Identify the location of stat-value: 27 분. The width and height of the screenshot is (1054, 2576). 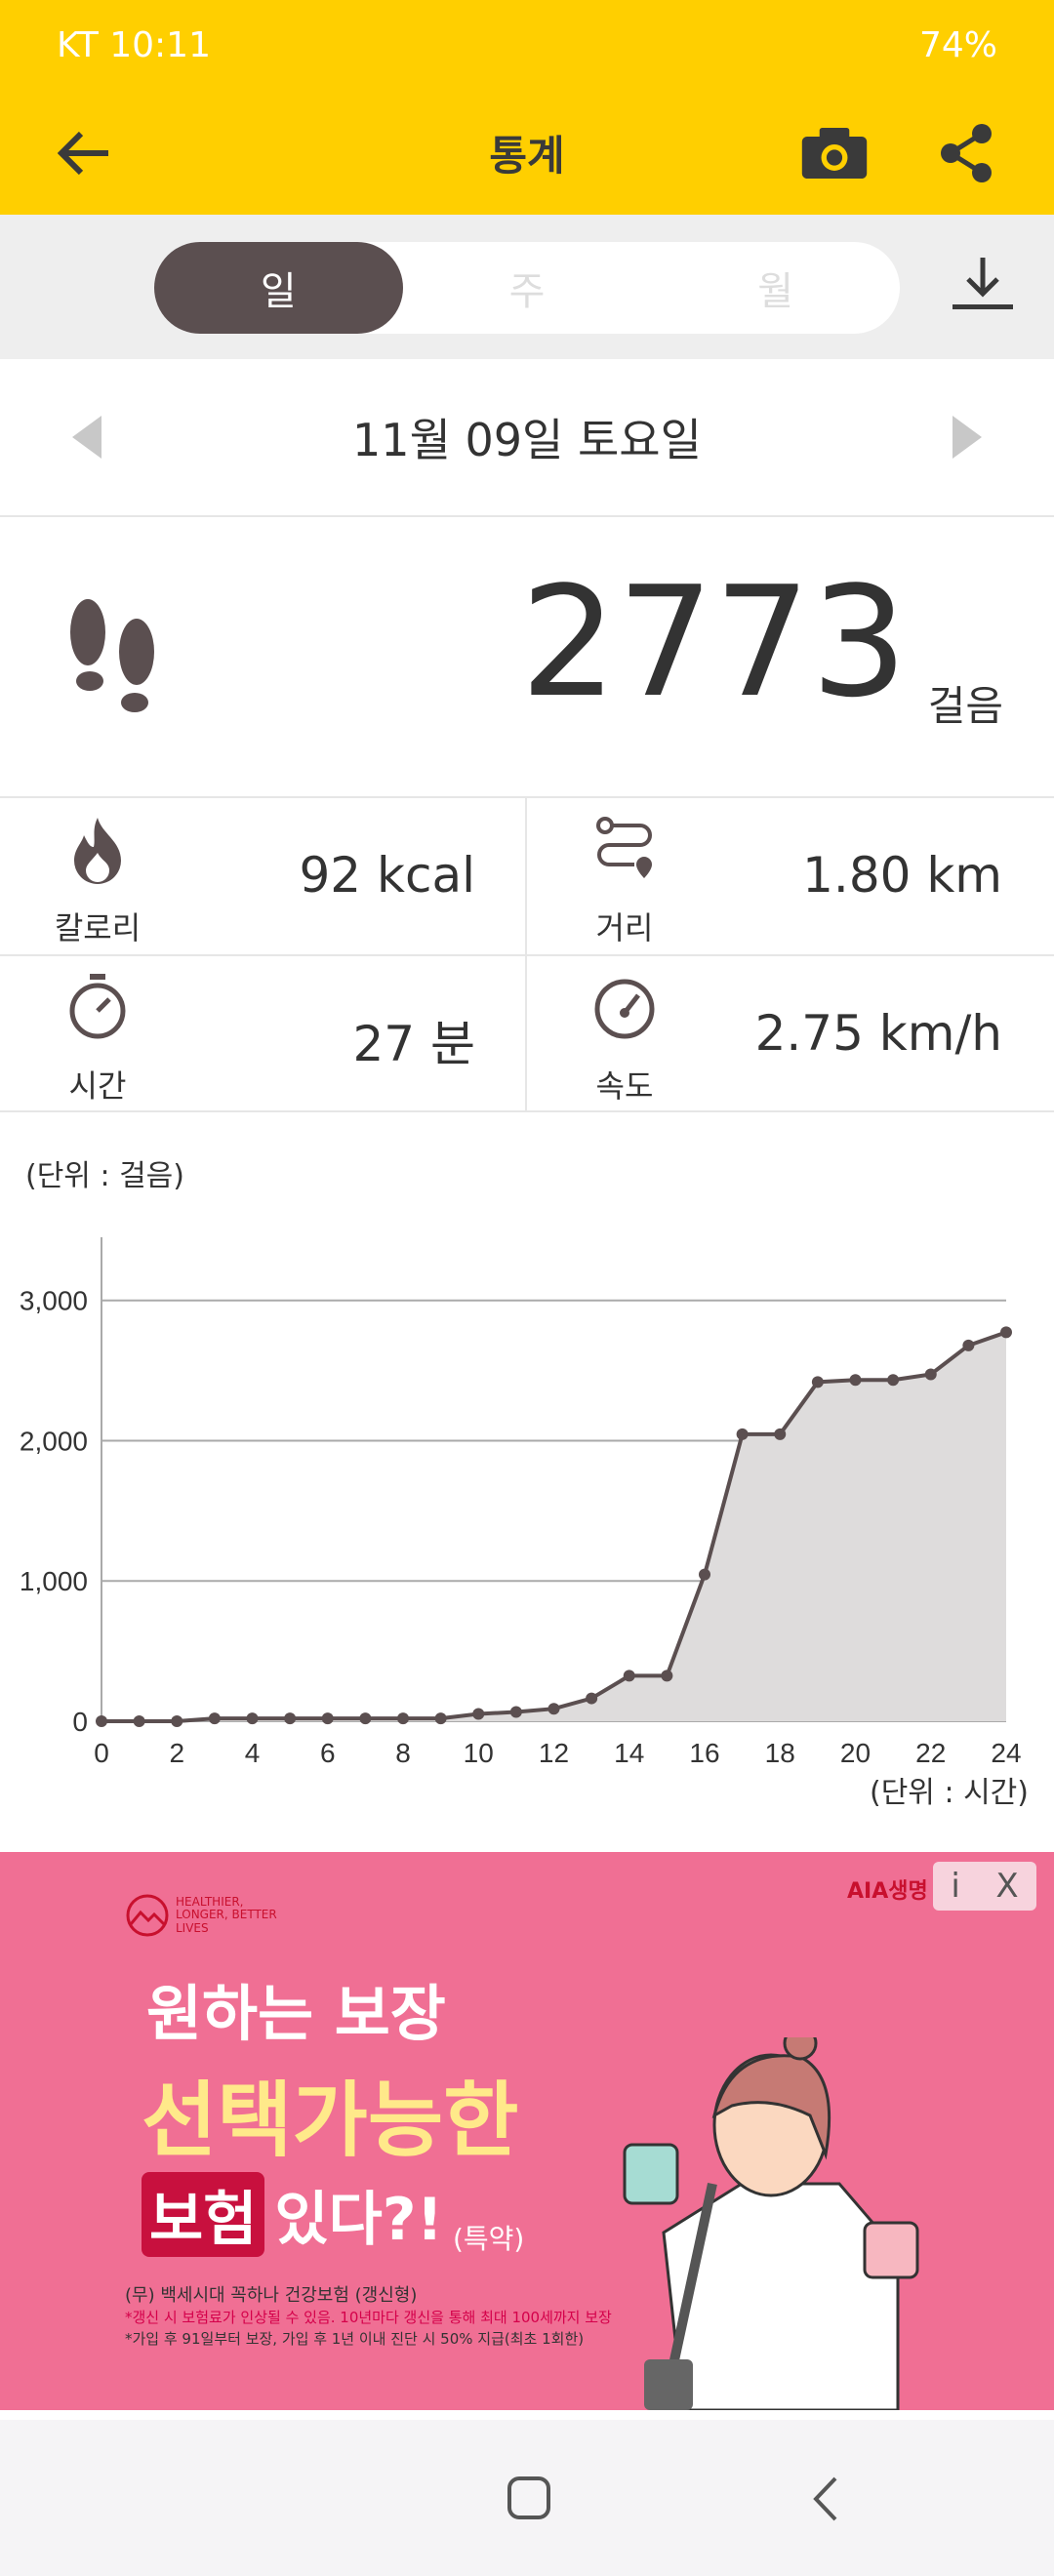
(413, 1044).